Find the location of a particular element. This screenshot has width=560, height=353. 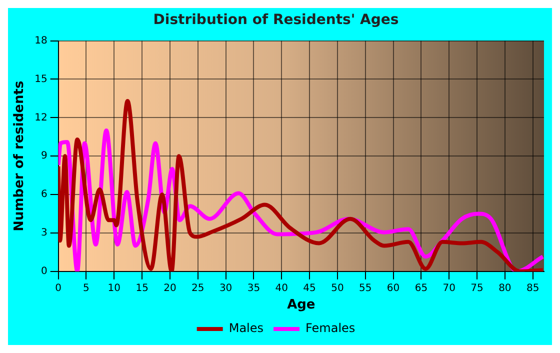

x-tick-label: 80 is located at coordinates (505, 288).